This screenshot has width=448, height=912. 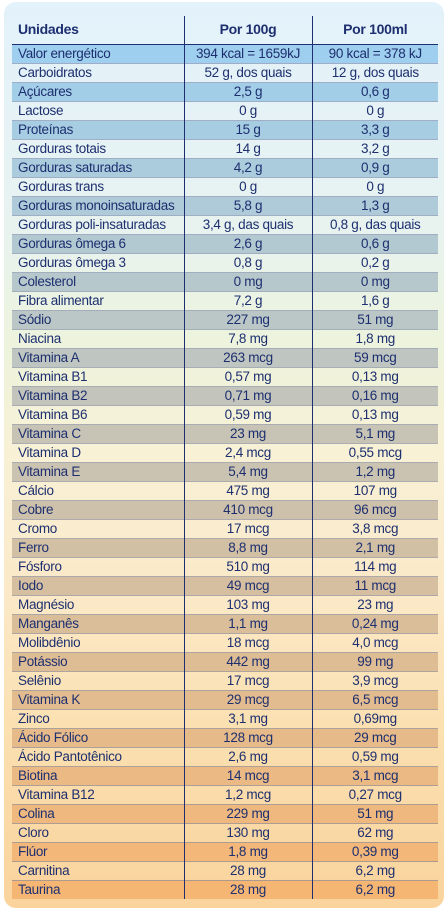 I want to click on table-row: Fibra alimentar 7,2 g 1,6 g, so click(x=225, y=301).